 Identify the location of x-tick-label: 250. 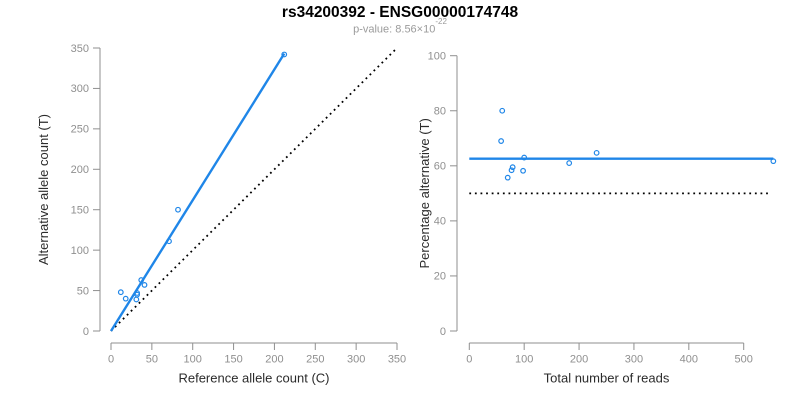
(315, 360).